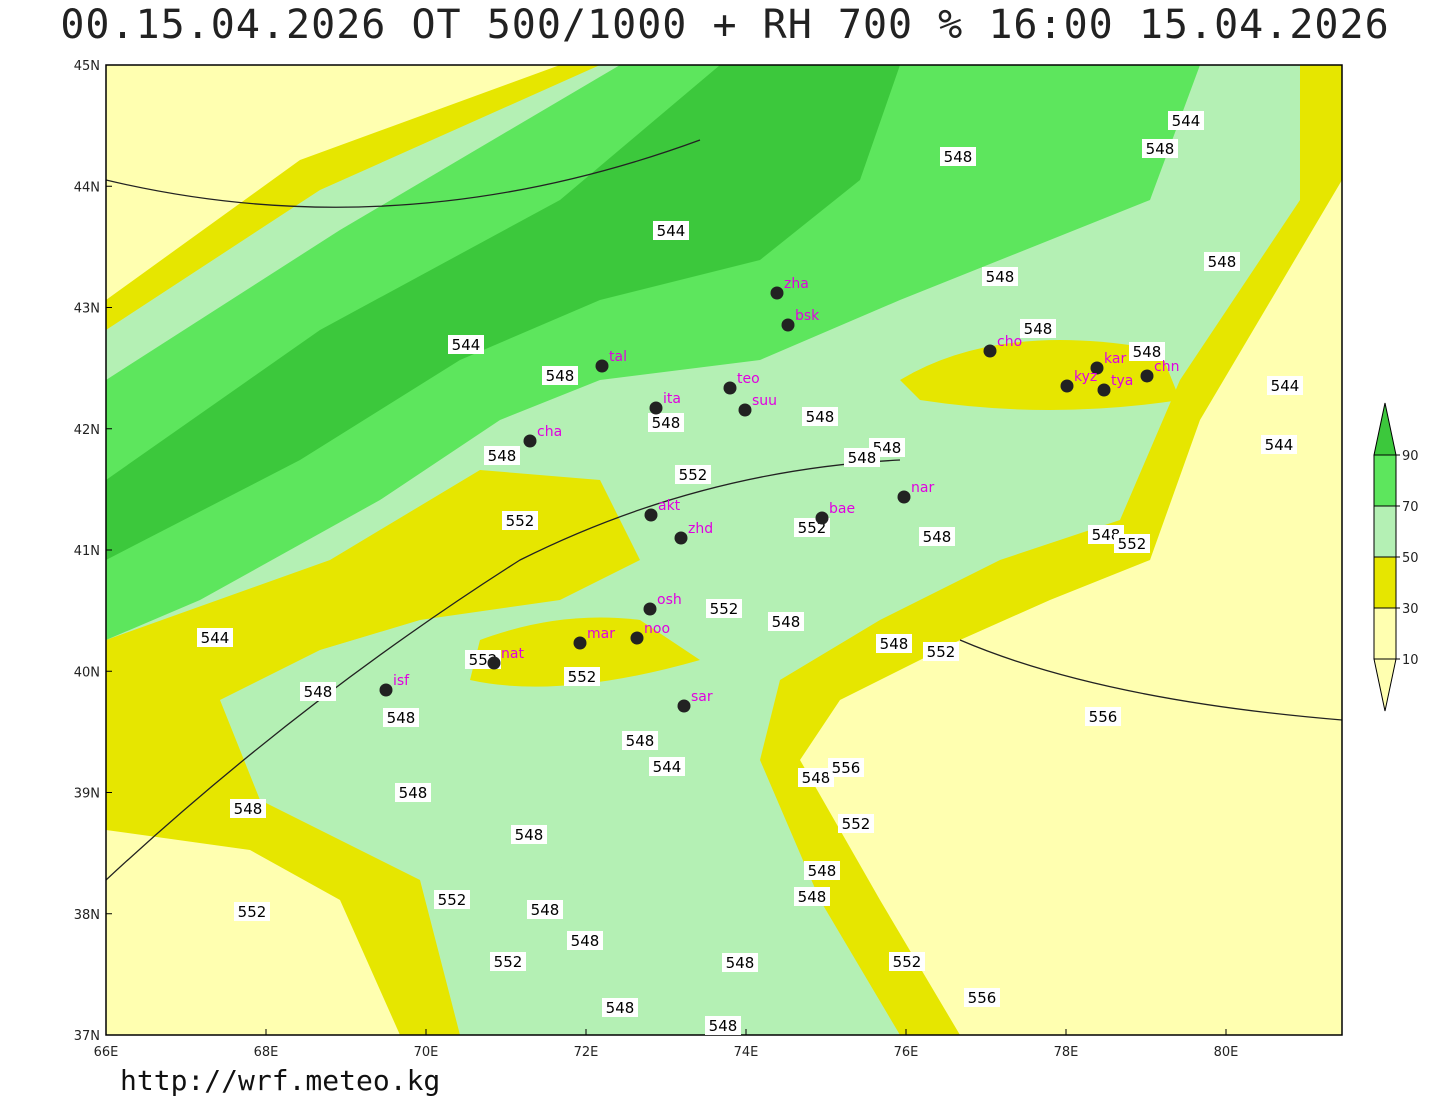 Image resolution: width=1450 pixels, height=1100 pixels. I want to click on station-label: tya, so click(1122, 381).